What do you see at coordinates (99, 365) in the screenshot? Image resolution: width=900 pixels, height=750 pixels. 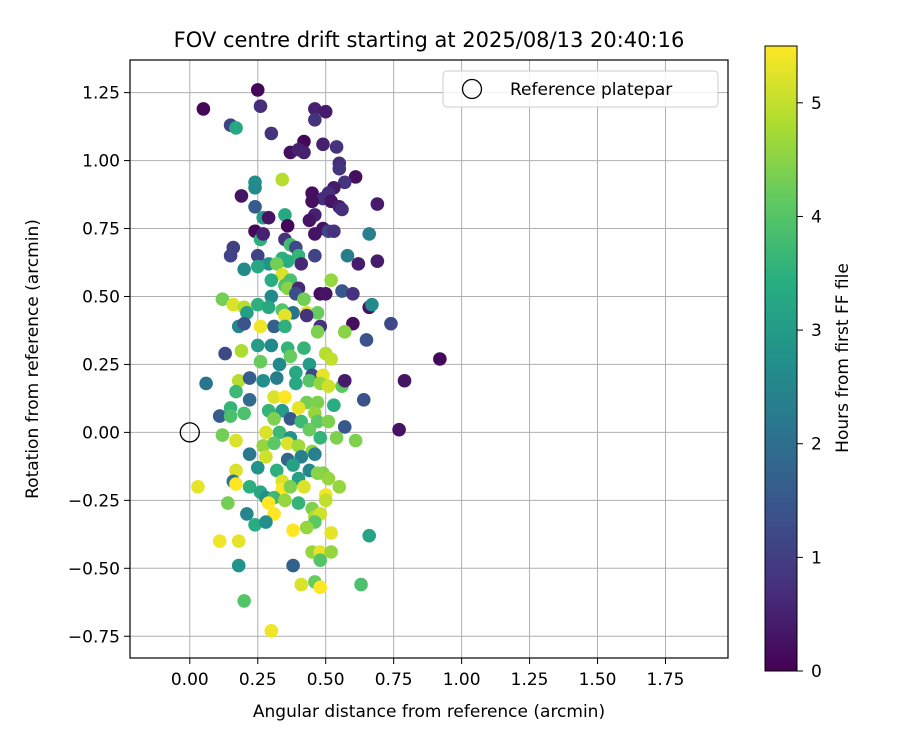 I see `y-axis-ticks: −0.75 −0.50 −0.25 0.00 0.25 0.50 0.75 1.00 1.25` at bounding box center [99, 365].